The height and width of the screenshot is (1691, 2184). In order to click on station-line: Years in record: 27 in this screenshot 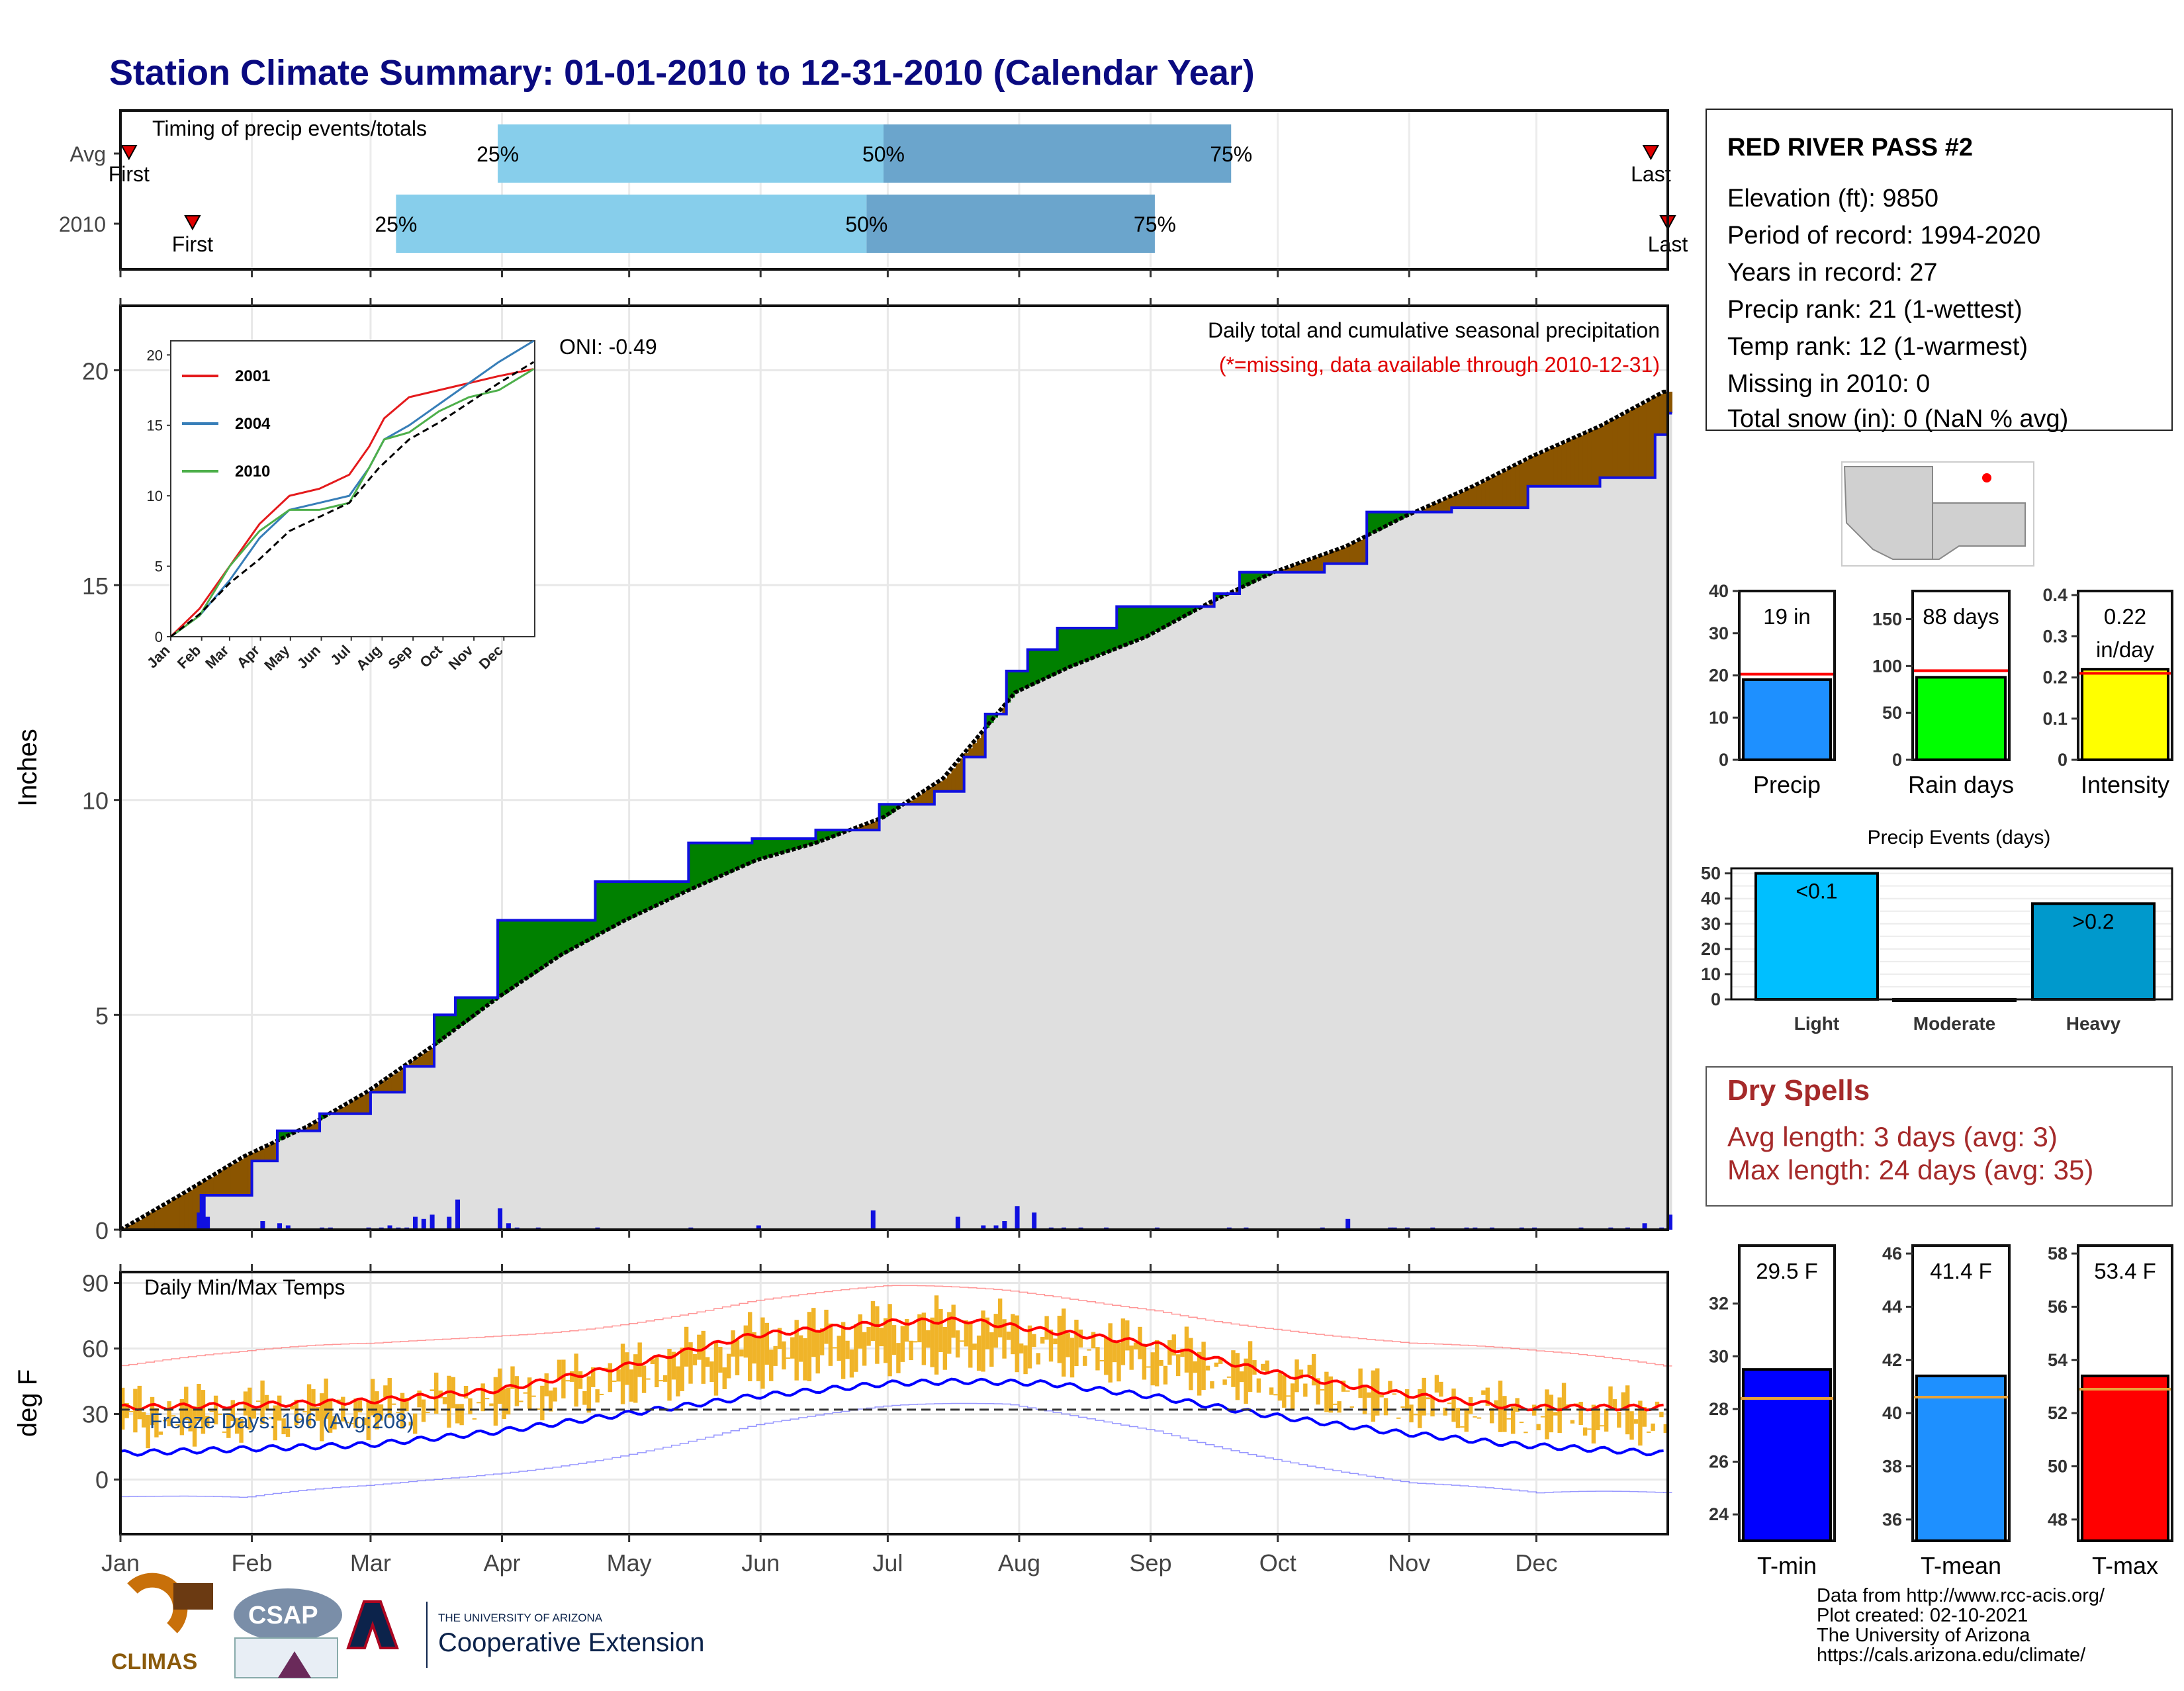, I will do `click(1832, 273)`.